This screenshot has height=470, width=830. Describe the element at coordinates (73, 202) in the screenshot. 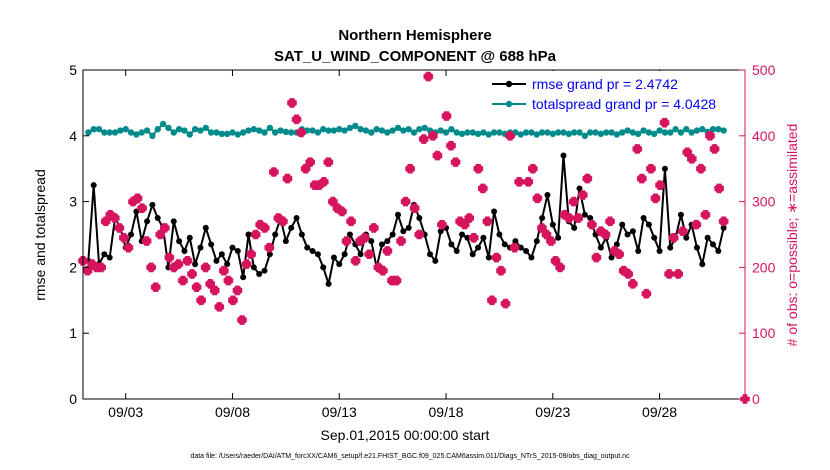

I see `y-tick-label: 3` at that location.